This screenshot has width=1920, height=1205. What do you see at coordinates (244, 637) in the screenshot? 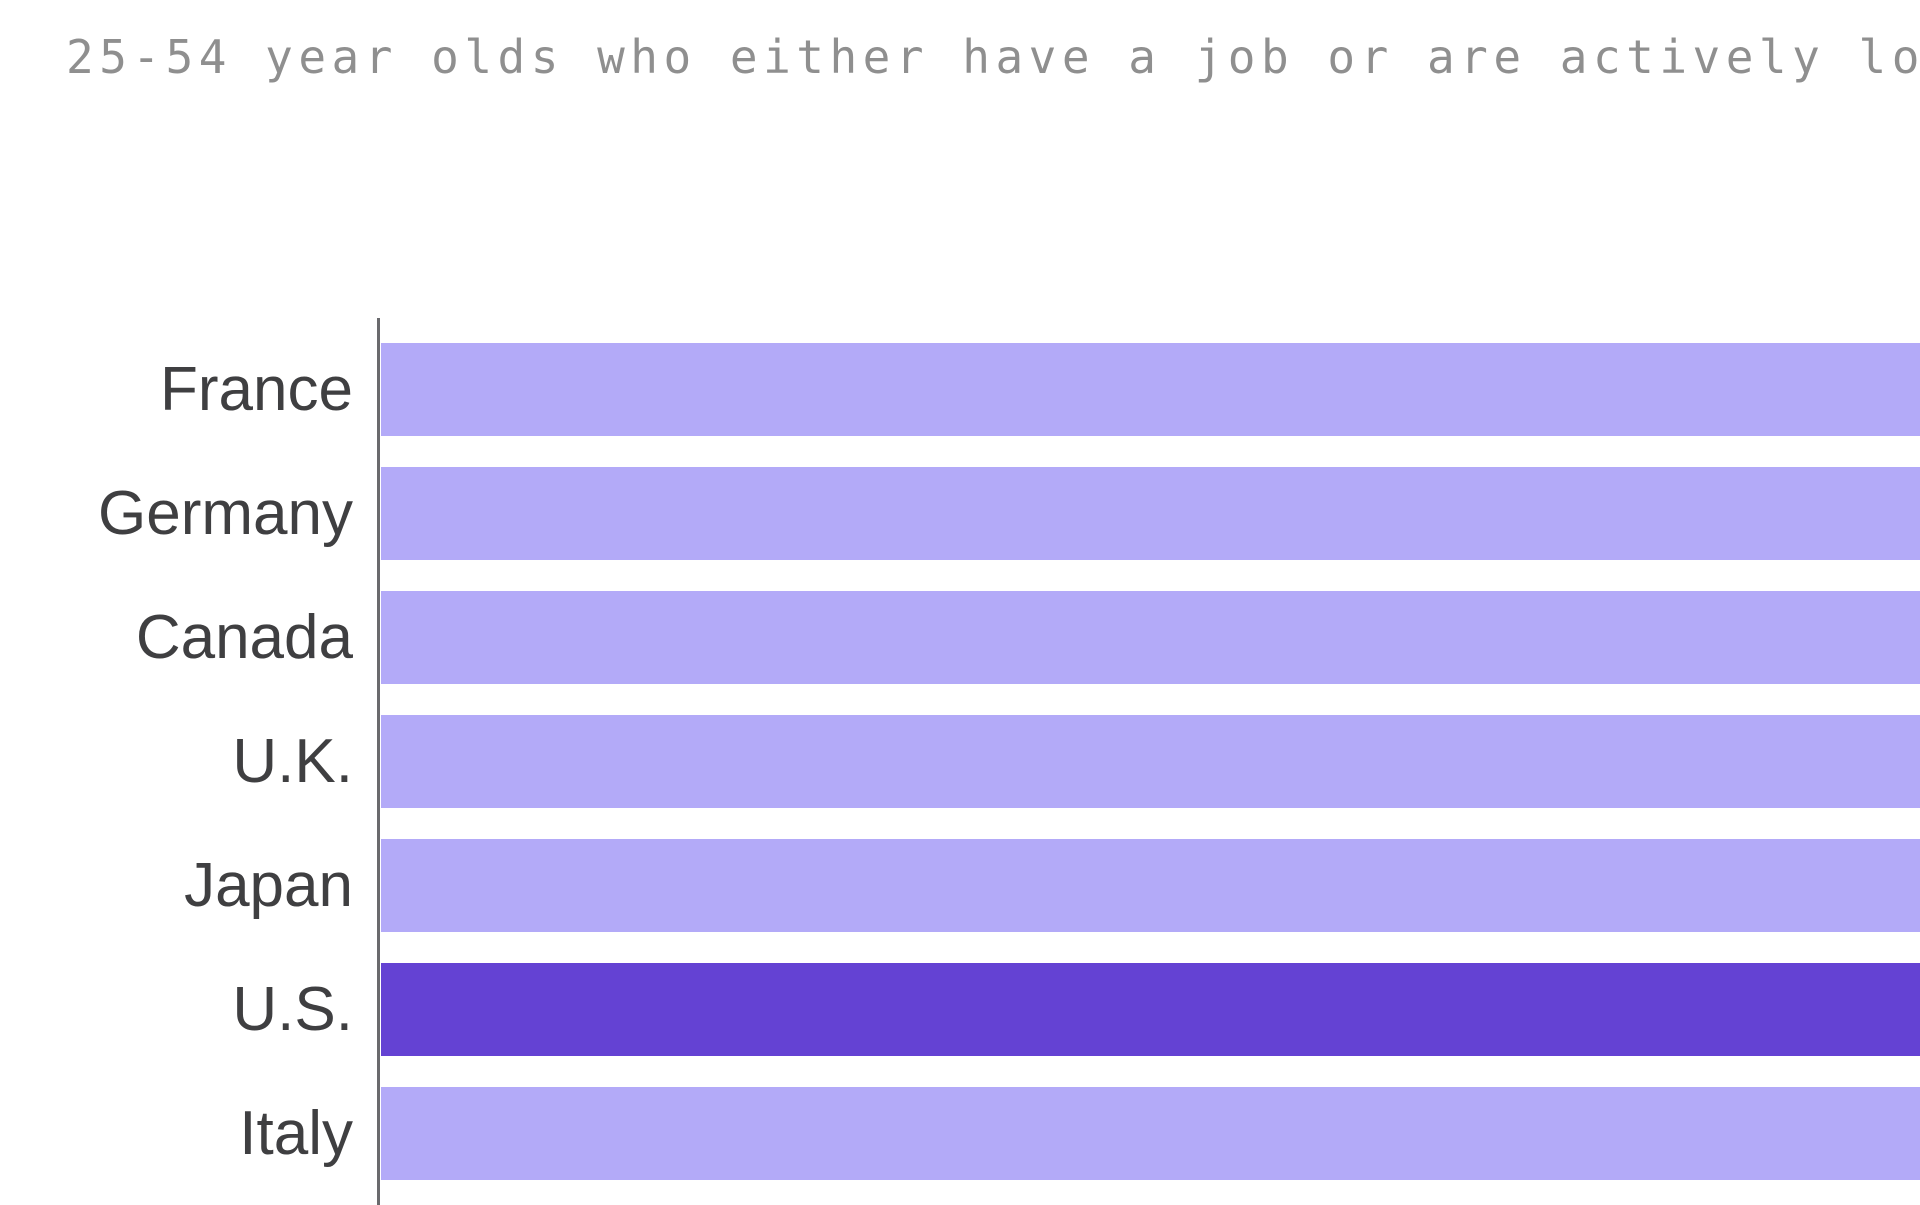
I see `category-label-canada: Canada` at bounding box center [244, 637].